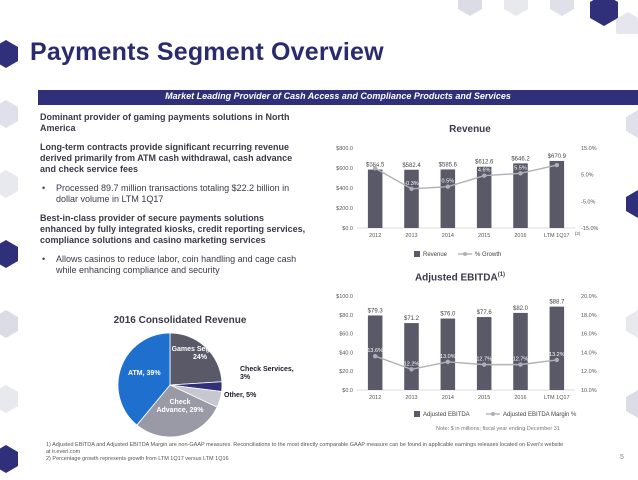 This screenshot has width=638, height=480. I want to click on line-value-label: 7.4%, so click(375, 163).